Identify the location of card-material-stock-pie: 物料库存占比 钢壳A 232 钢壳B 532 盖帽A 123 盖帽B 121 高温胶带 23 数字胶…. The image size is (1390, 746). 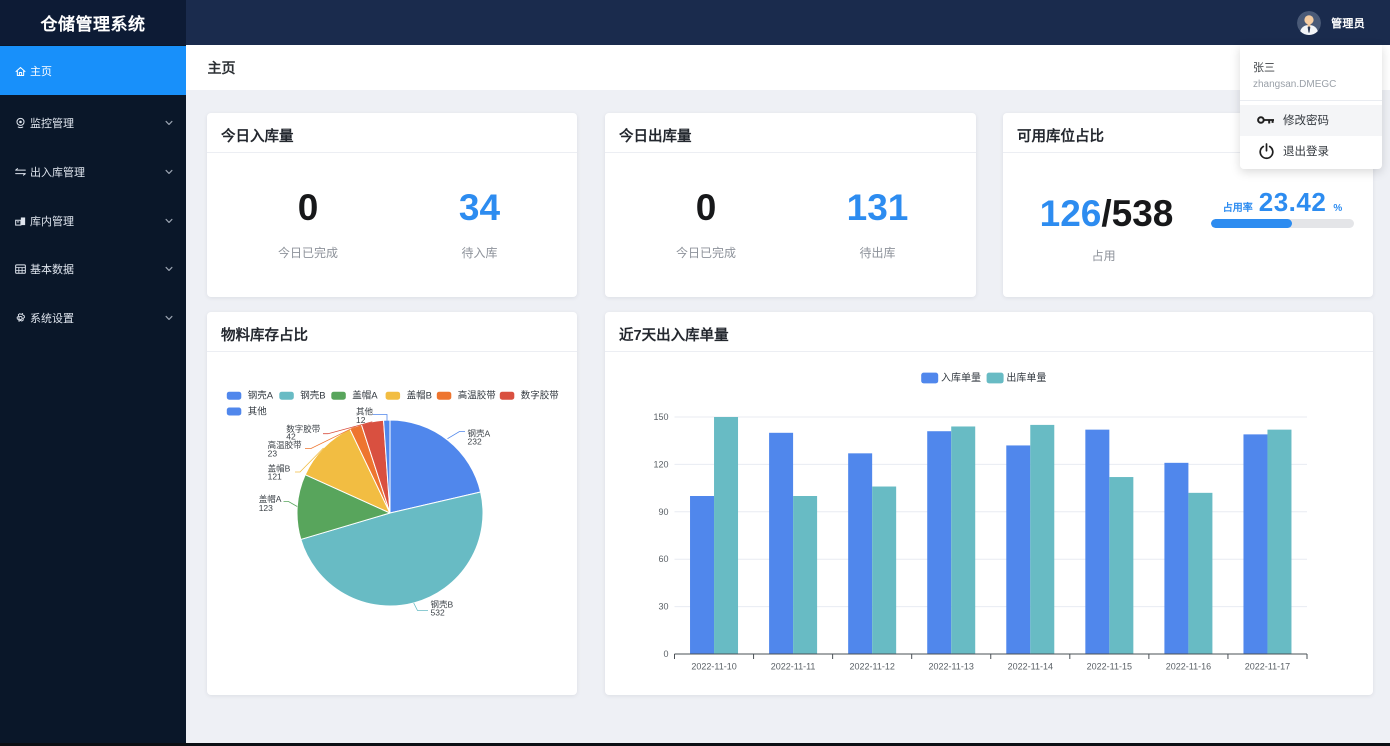
(392, 503).